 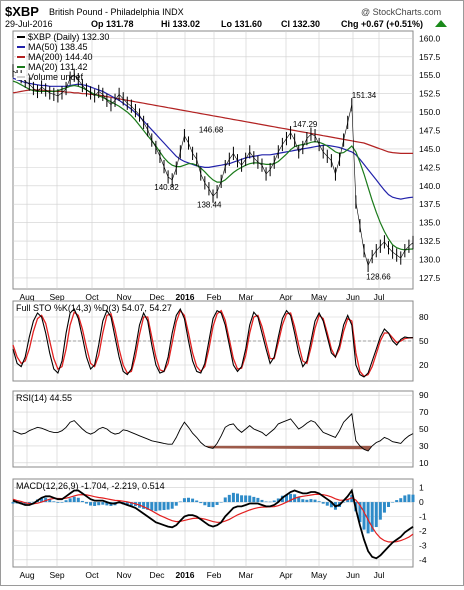 What do you see at coordinates (424, 317) in the screenshot?
I see `y-tick-label: 80` at bounding box center [424, 317].